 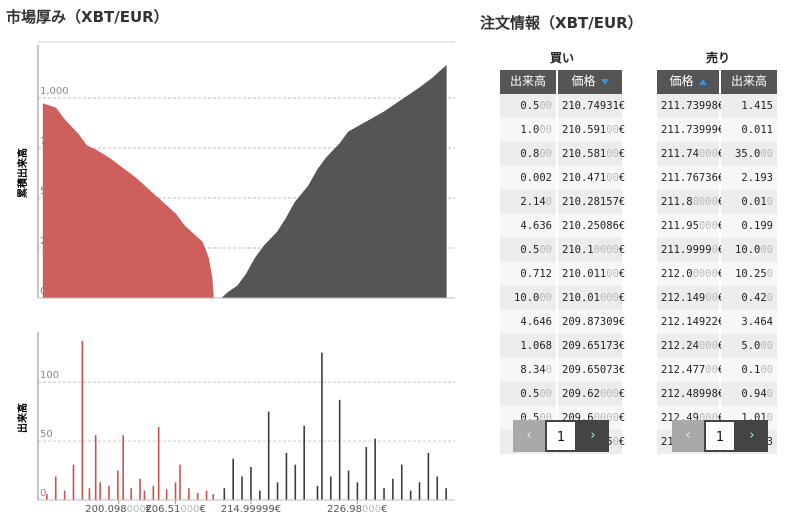 What do you see at coordinates (718, 346) in the screenshot?
I see `order-row: 212.24000€5.000` at bounding box center [718, 346].